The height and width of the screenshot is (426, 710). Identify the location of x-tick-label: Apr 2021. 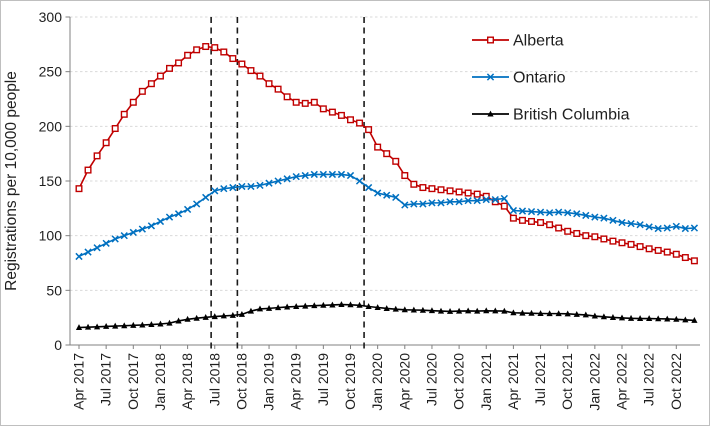
(513, 381).